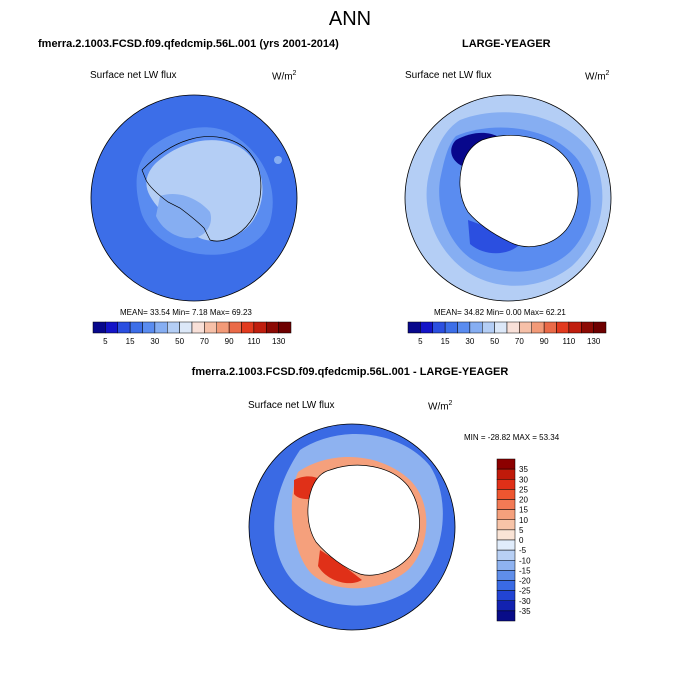  What do you see at coordinates (352, 527) in the screenshot?
I see `diff-map` at bounding box center [352, 527].